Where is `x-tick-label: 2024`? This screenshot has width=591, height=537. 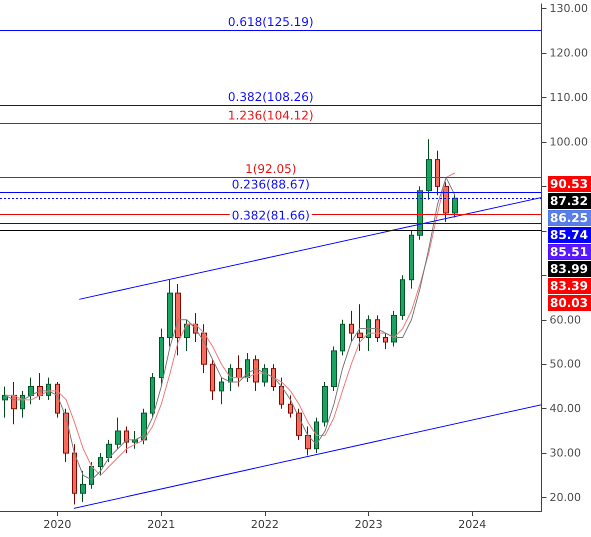
x-tick-label: 2024 is located at coordinates (472, 524).